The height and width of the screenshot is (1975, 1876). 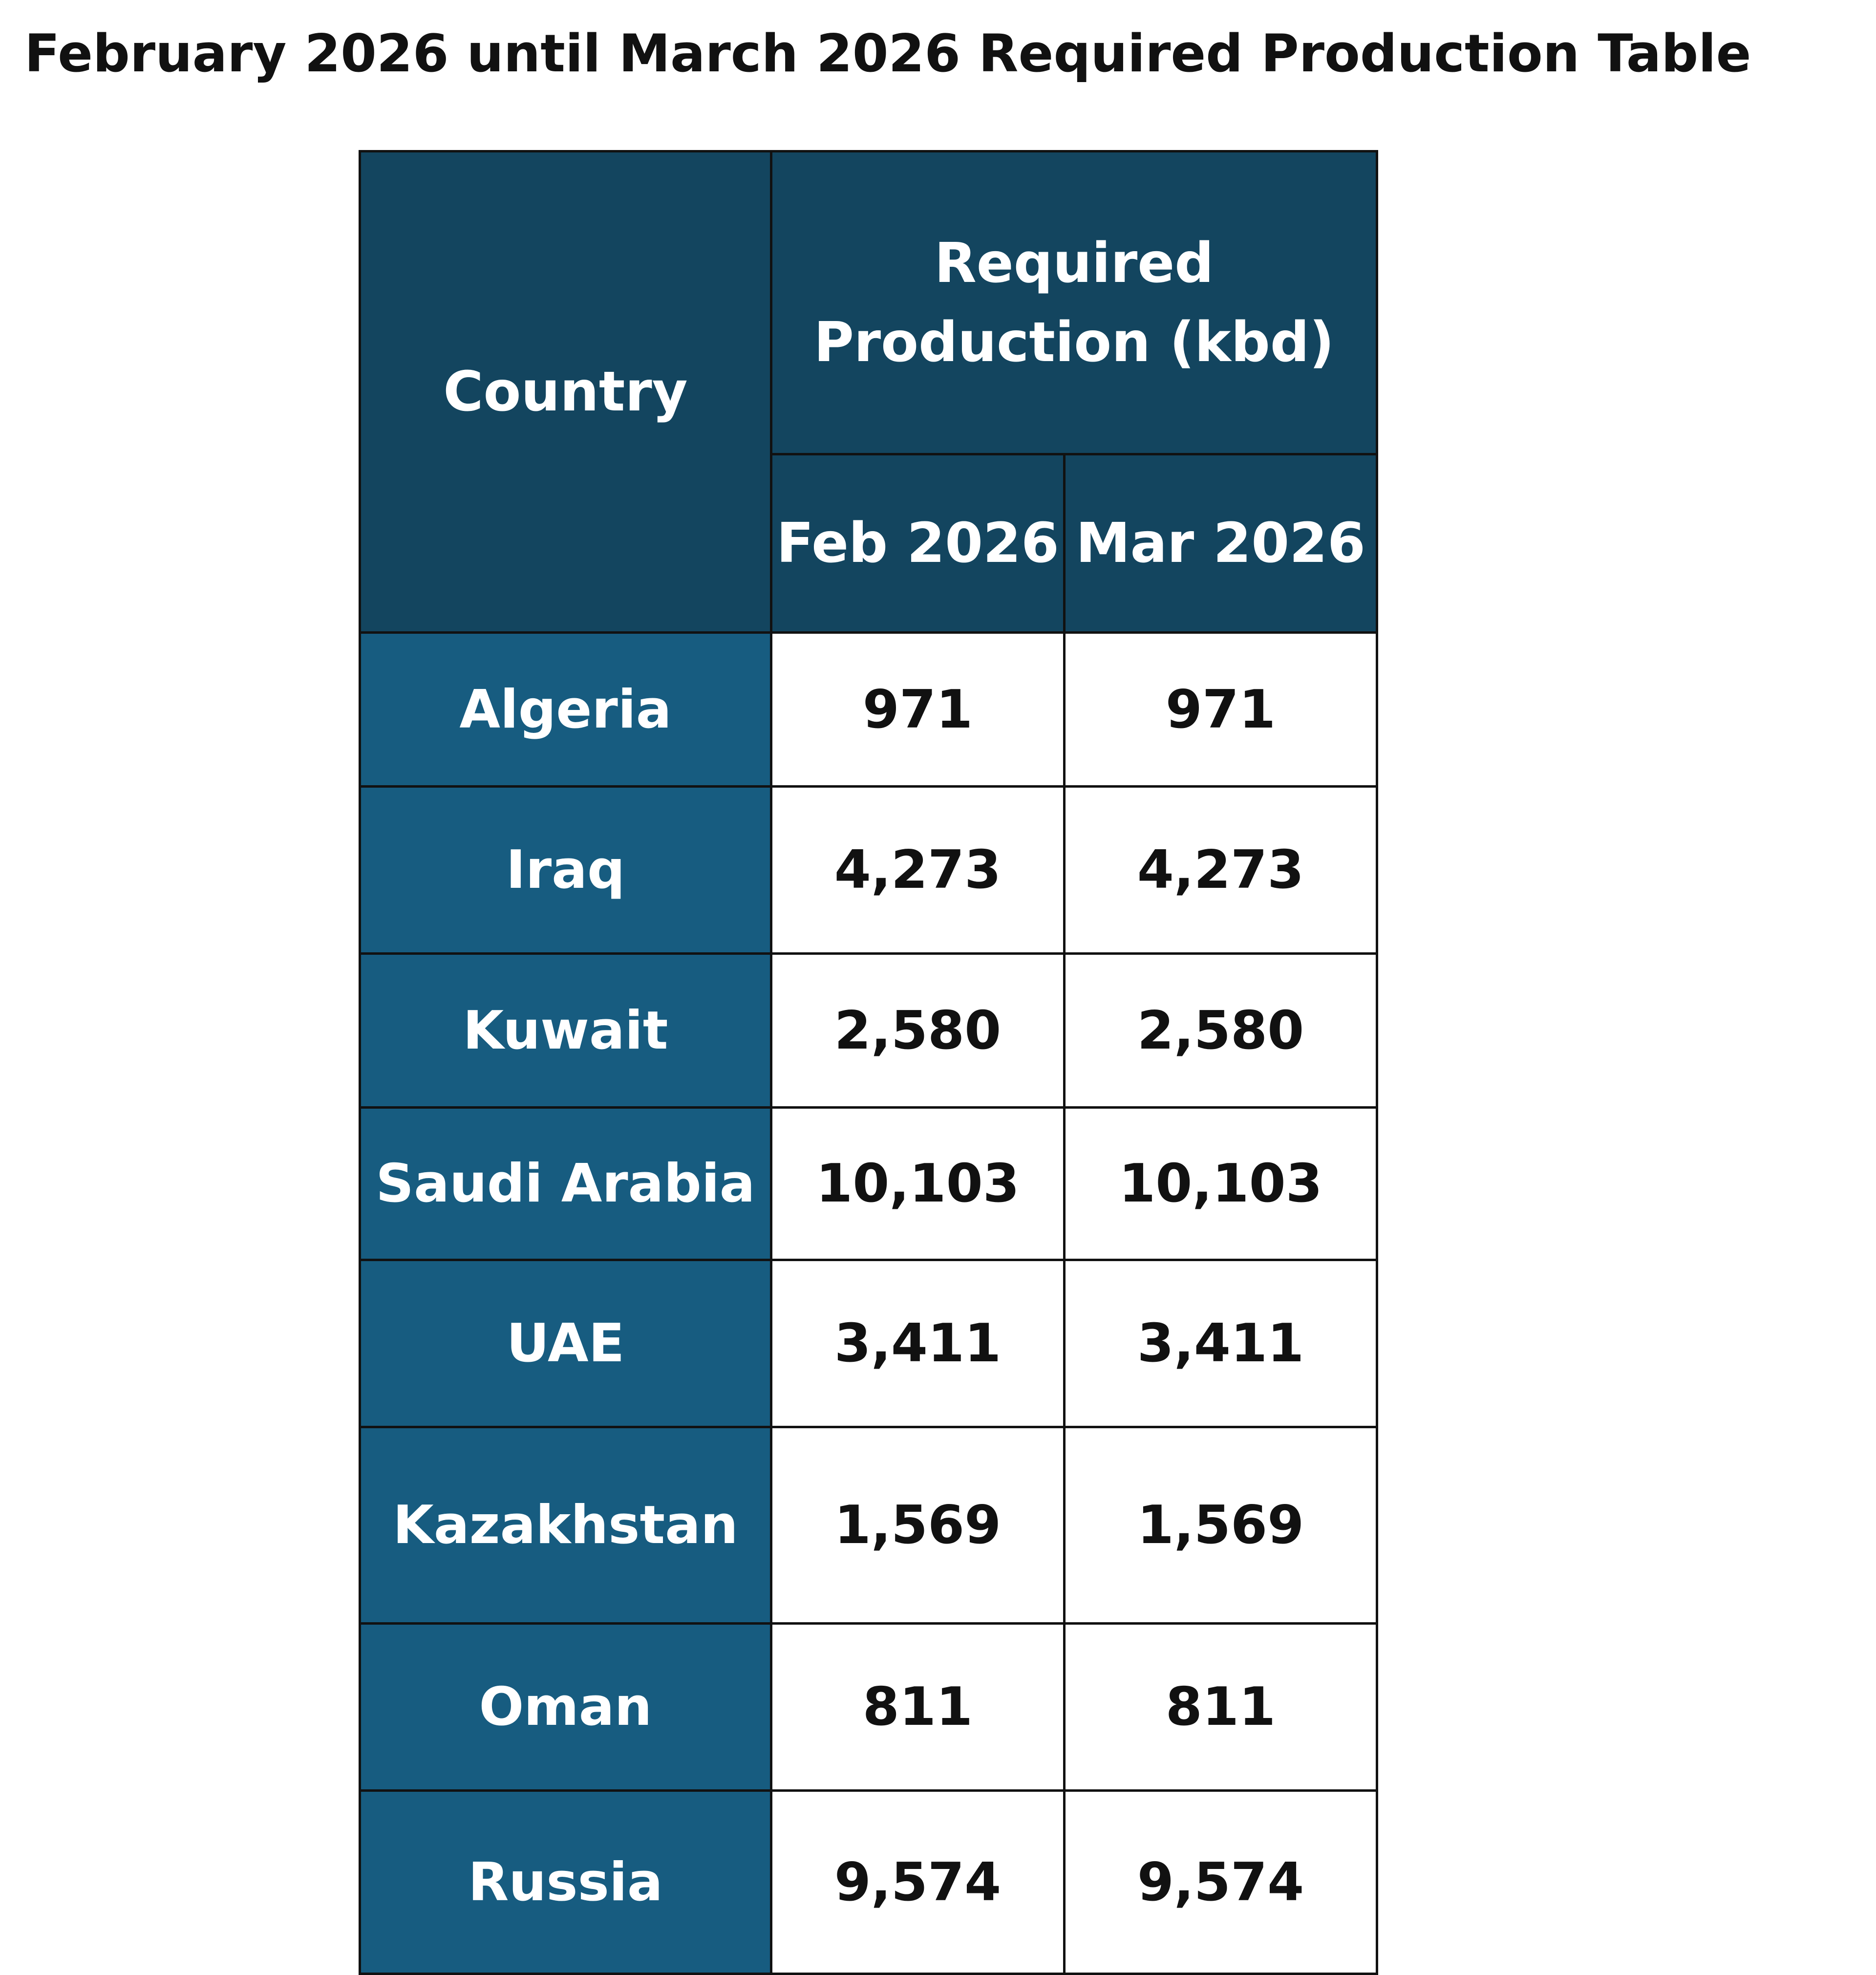 What do you see at coordinates (565, 1183) in the screenshot?
I see `row-header-country: Saudi Arabia` at bounding box center [565, 1183].